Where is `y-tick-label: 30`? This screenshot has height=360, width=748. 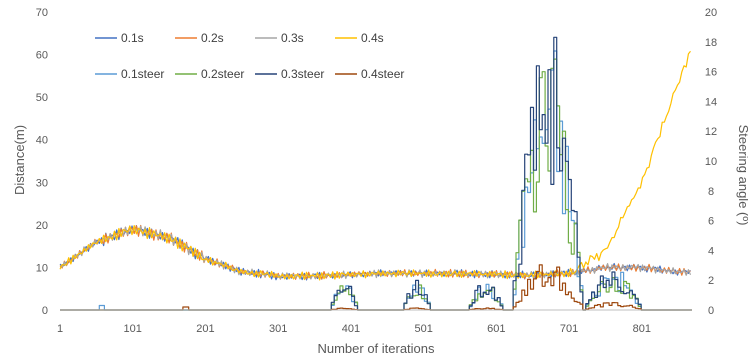
y-tick-label: 30 is located at coordinates (42, 183).